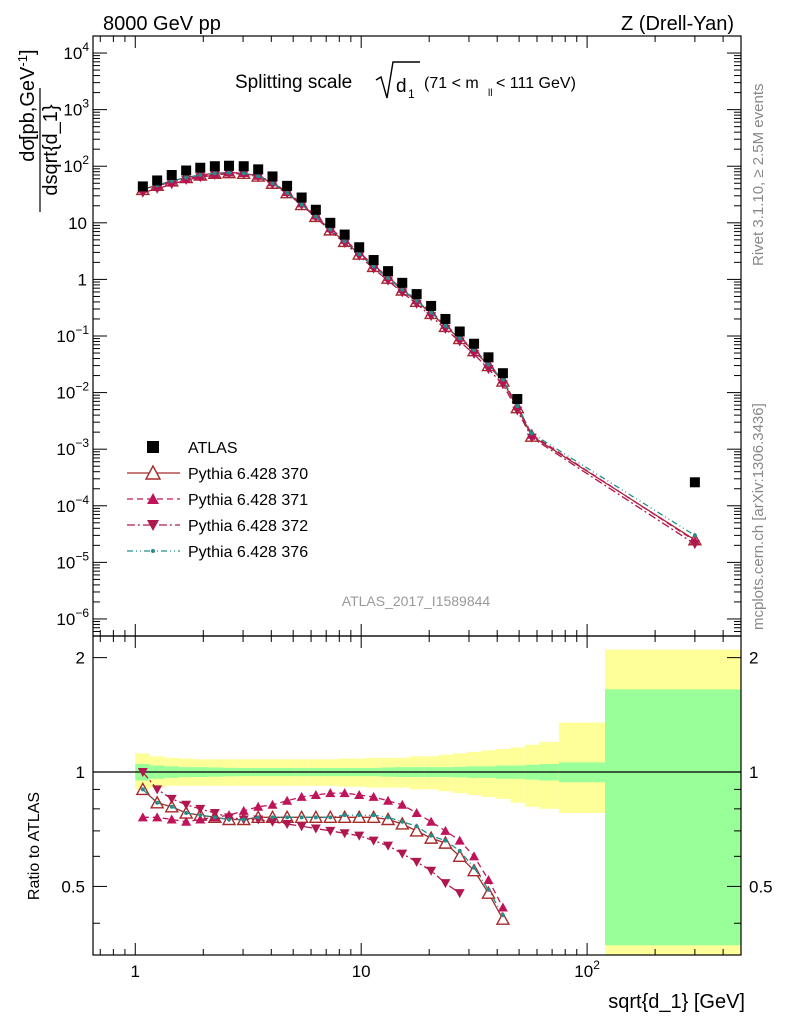  Describe the element at coordinates (72, 447) in the screenshot. I see `y-tick-label: 10⁻³` at that location.